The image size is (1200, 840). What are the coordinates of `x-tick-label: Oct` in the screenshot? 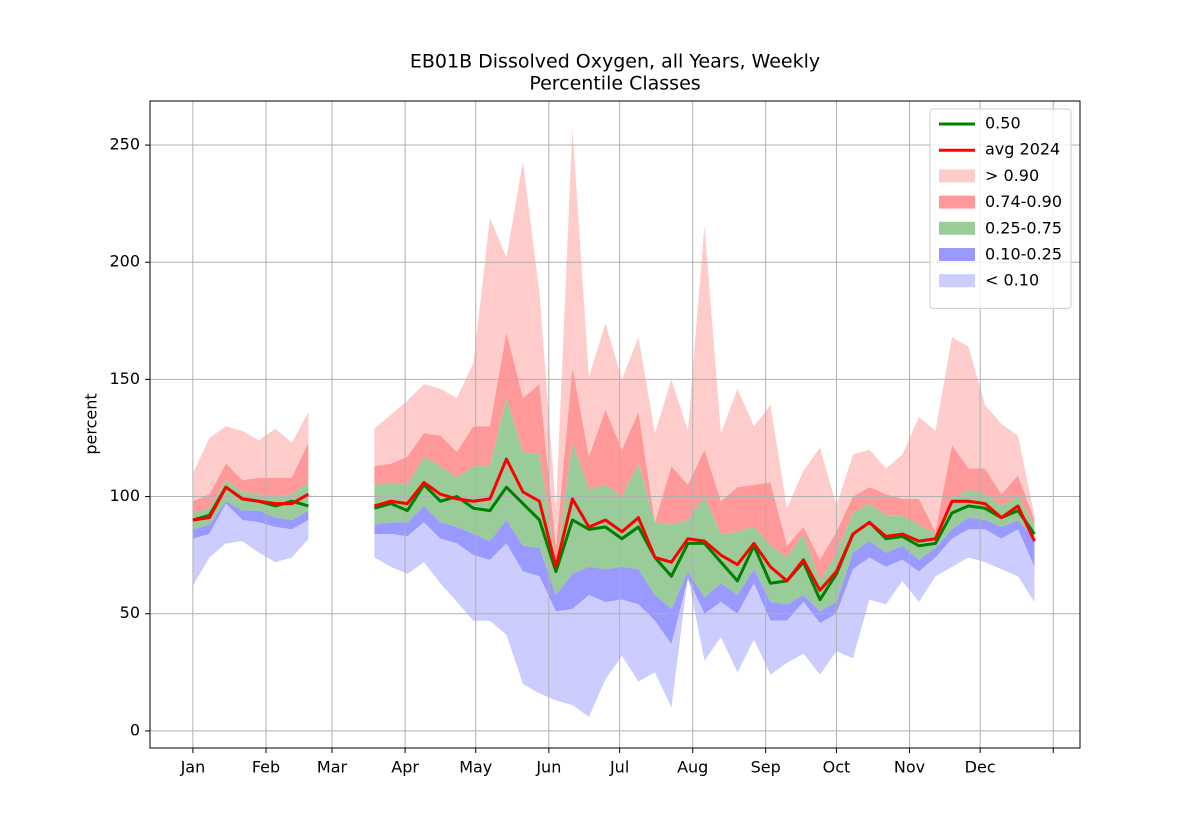 It's located at (837, 767).